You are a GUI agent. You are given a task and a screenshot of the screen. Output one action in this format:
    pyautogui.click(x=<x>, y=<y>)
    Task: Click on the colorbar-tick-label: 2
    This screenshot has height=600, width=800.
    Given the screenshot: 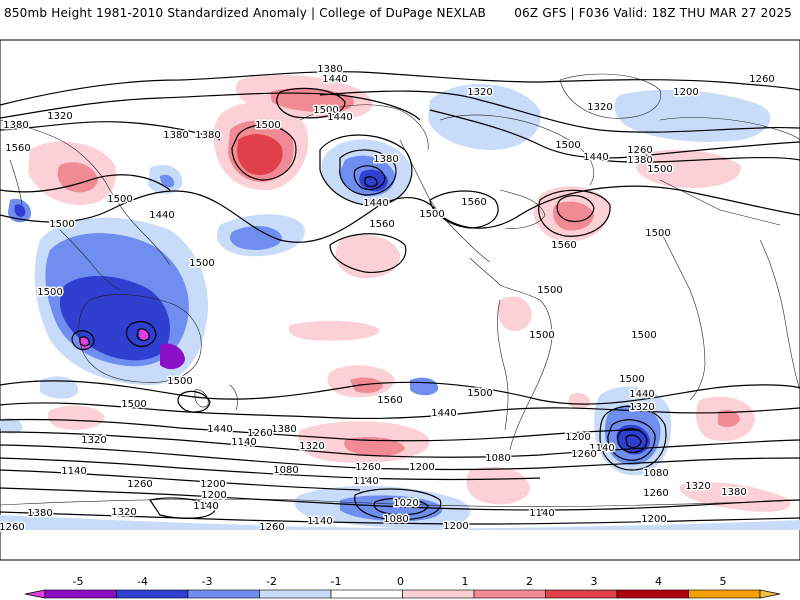 What is the action you would take?
    pyautogui.click(x=529, y=581)
    